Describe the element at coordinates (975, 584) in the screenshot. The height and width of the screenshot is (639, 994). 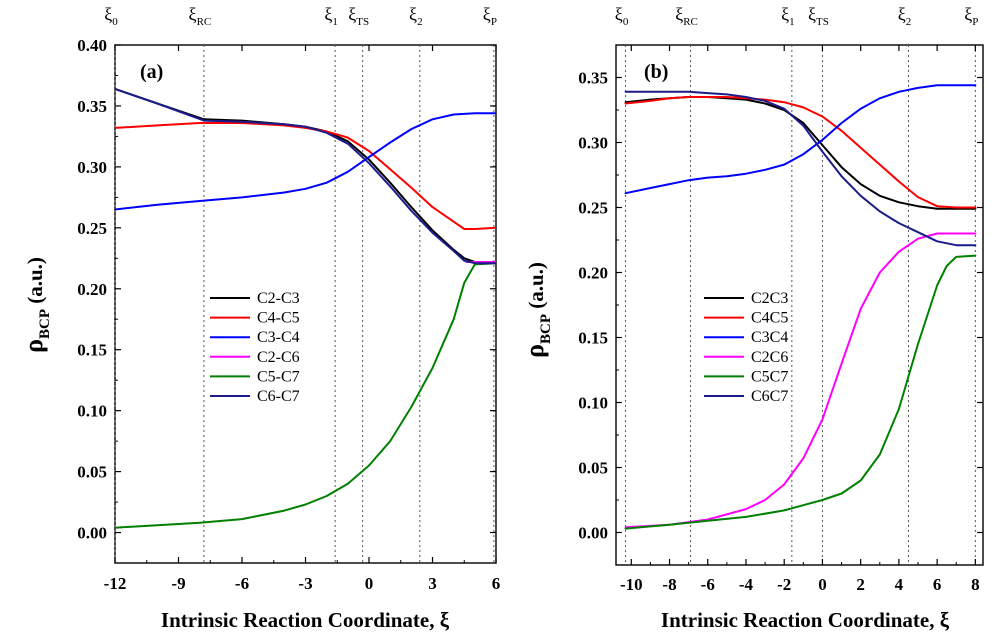
I see `x-tick-label: 8` at that location.